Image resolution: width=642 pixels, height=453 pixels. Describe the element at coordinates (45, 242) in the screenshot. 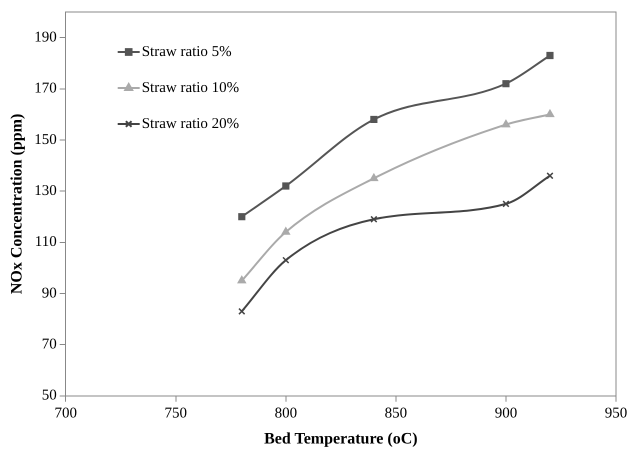

I see `y-tick-label: 110` at that location.